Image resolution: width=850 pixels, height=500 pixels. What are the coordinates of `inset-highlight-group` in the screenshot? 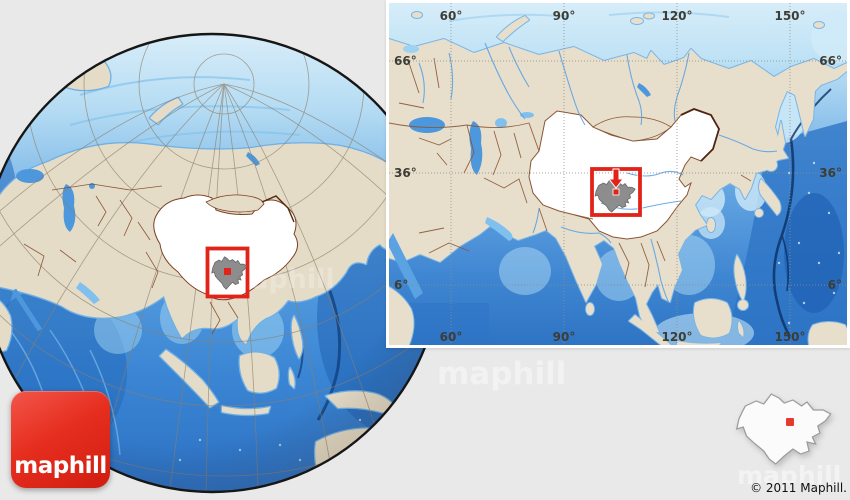 It's located at (616, 192).